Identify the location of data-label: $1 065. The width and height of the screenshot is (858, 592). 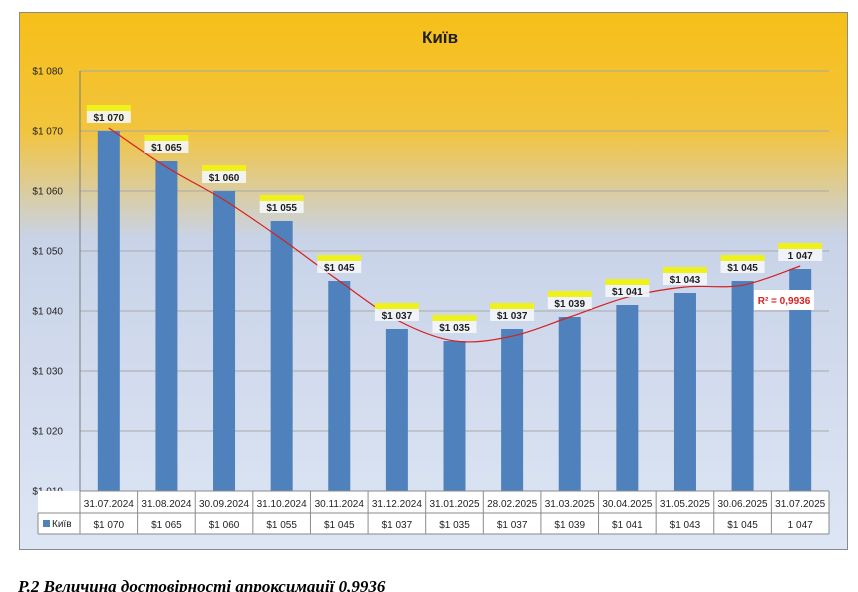
(166, 144).